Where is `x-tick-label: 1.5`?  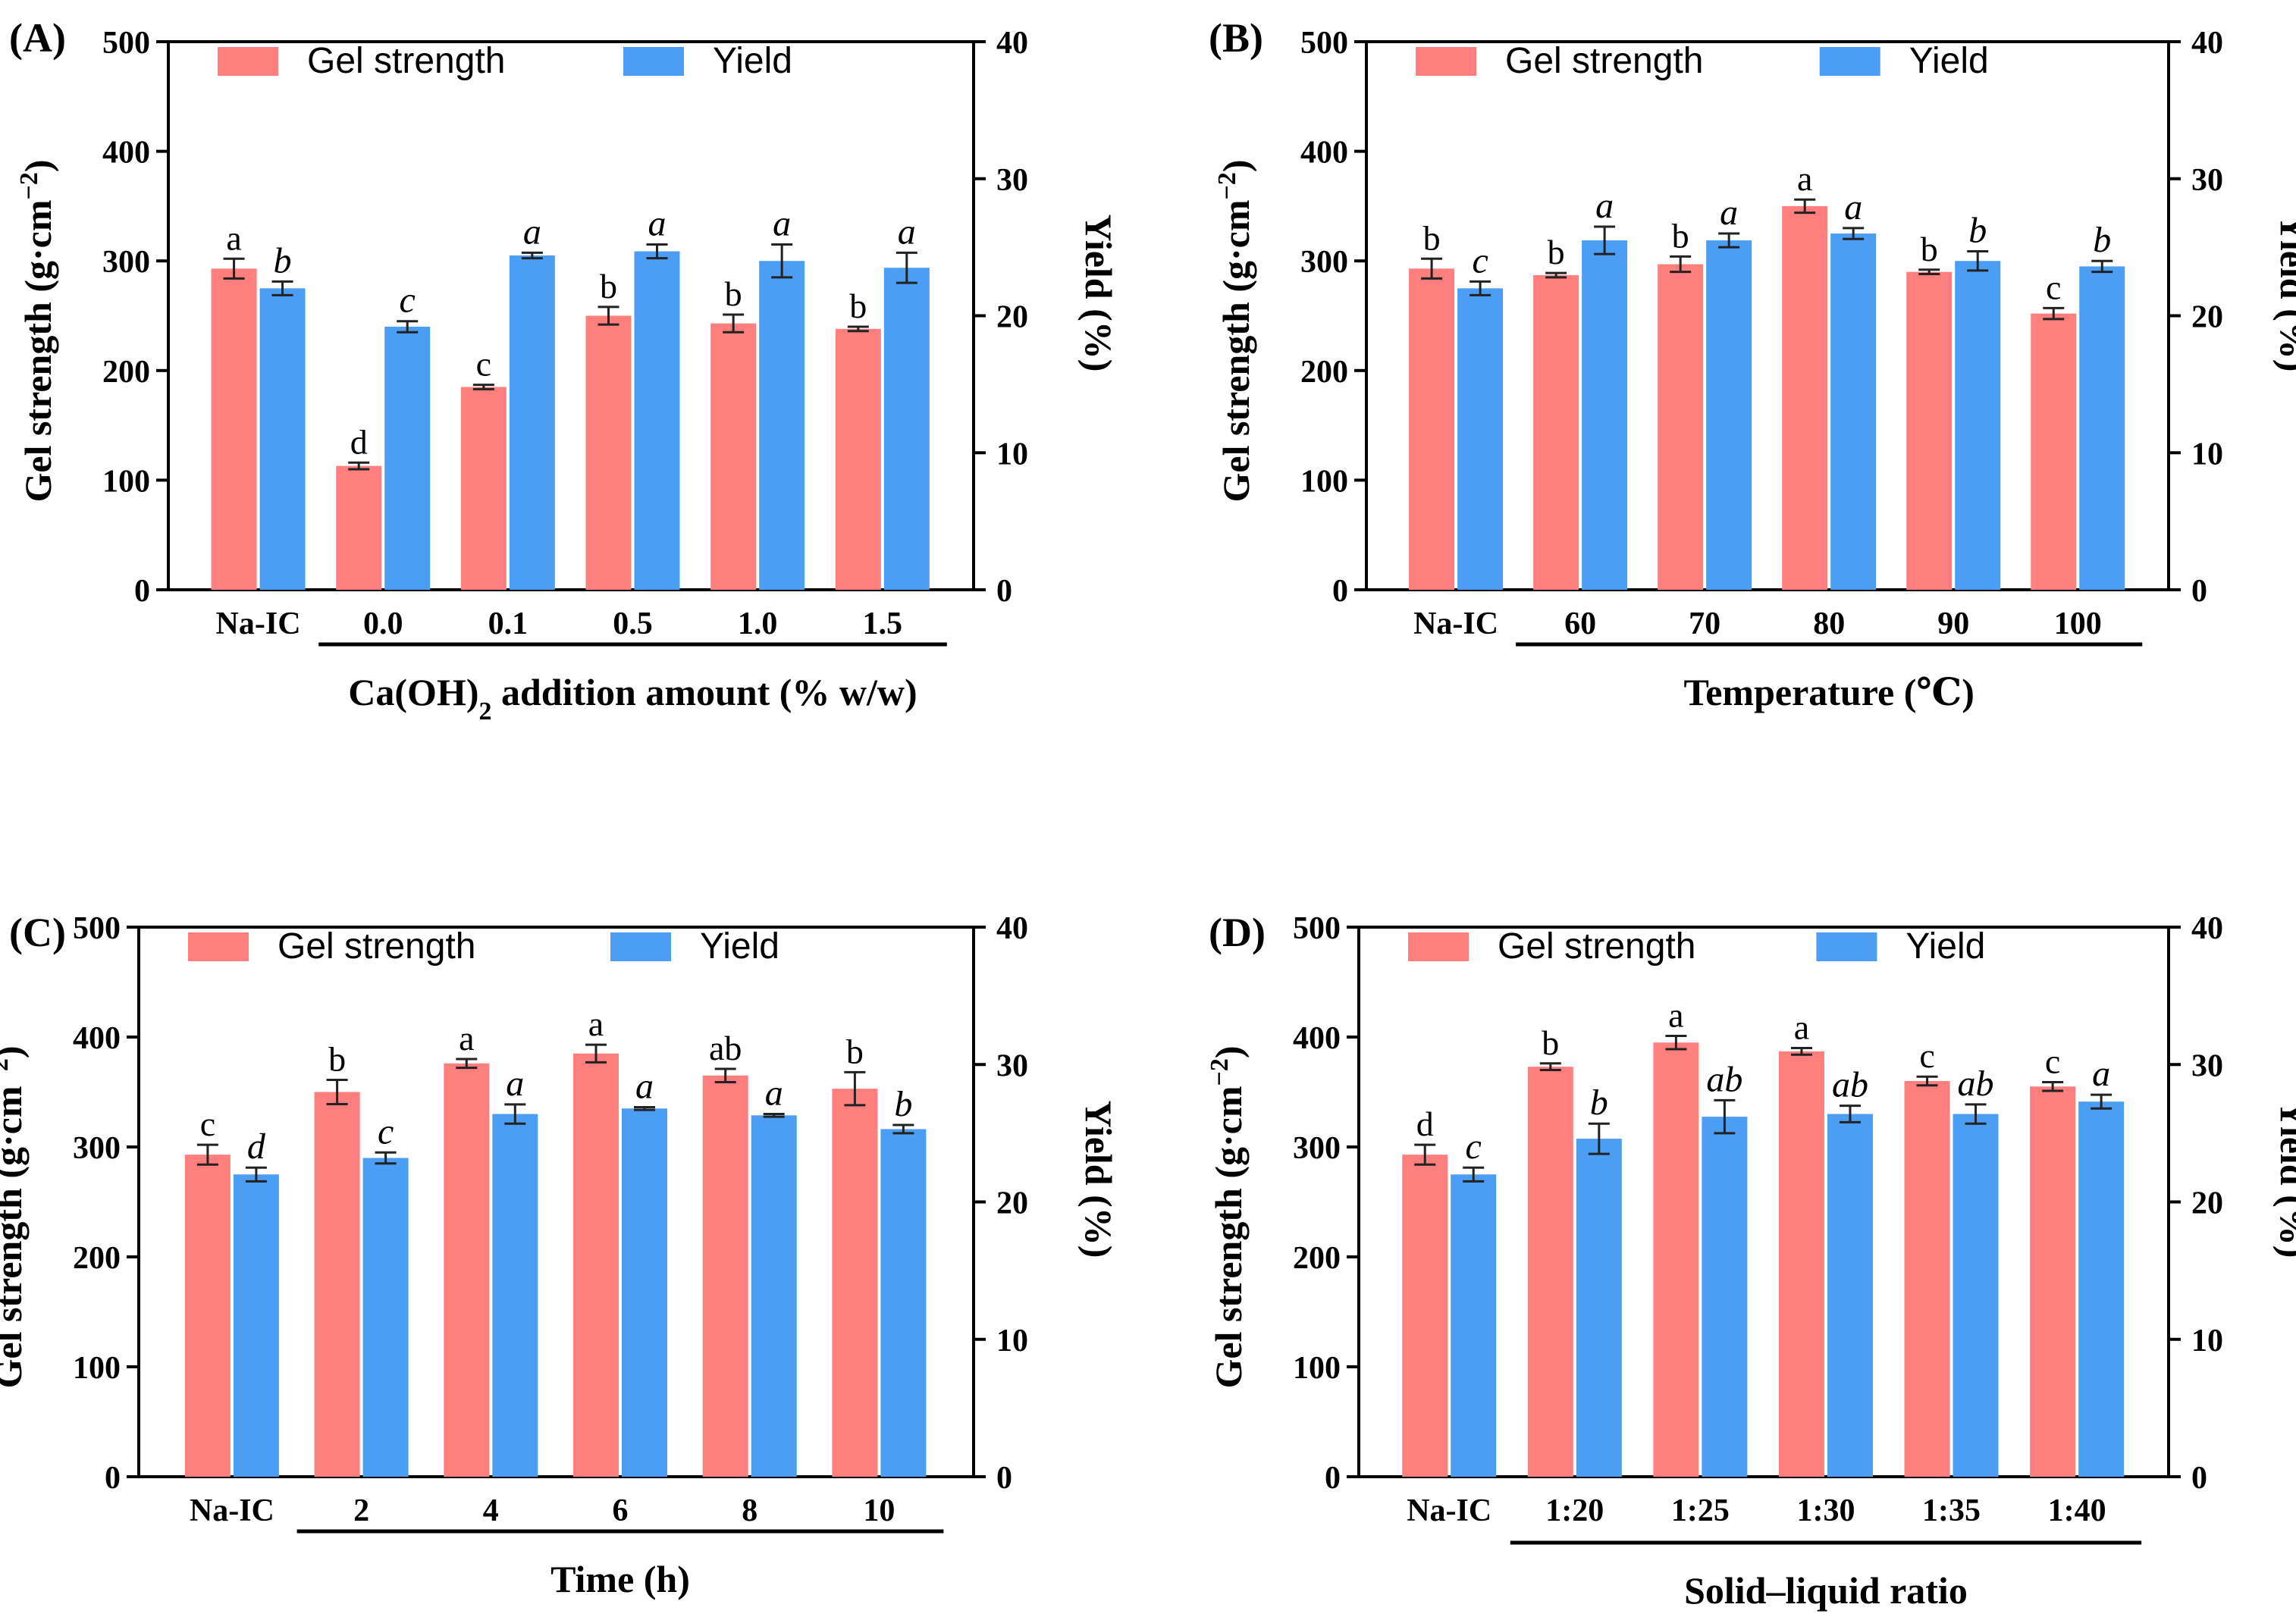 x-tick-label: 1.5 is located at coordinates (883, 623).